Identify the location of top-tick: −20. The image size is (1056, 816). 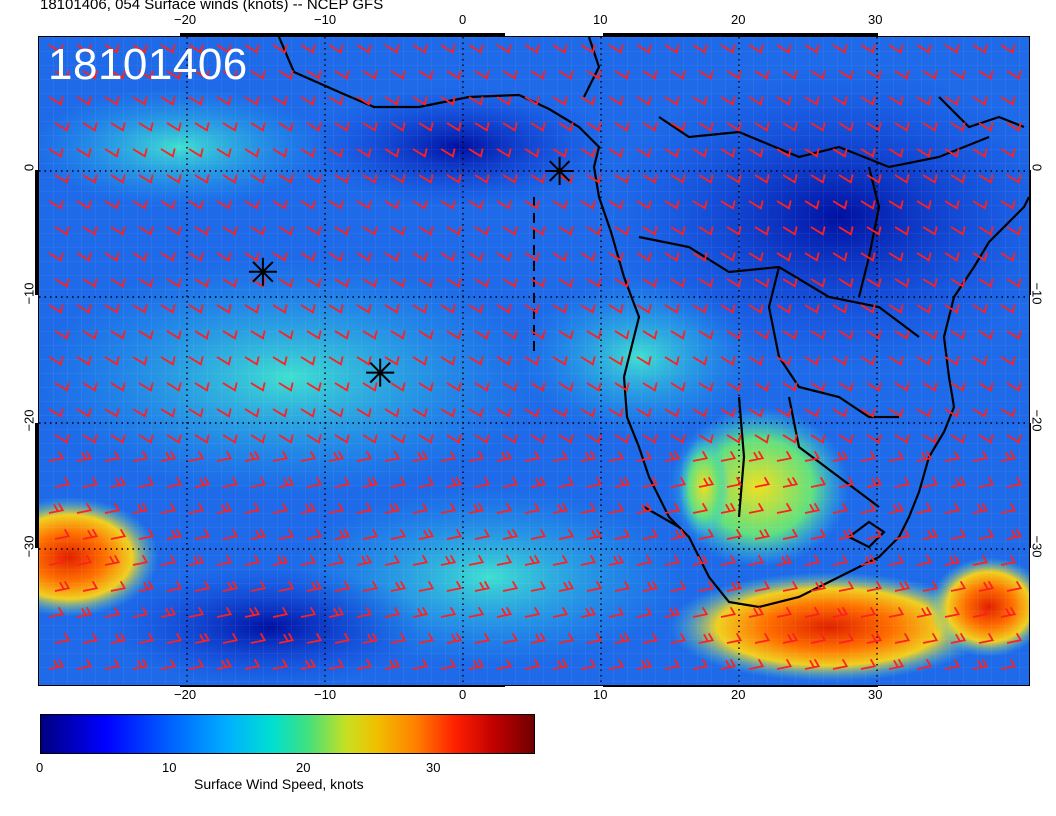
(185, 19).